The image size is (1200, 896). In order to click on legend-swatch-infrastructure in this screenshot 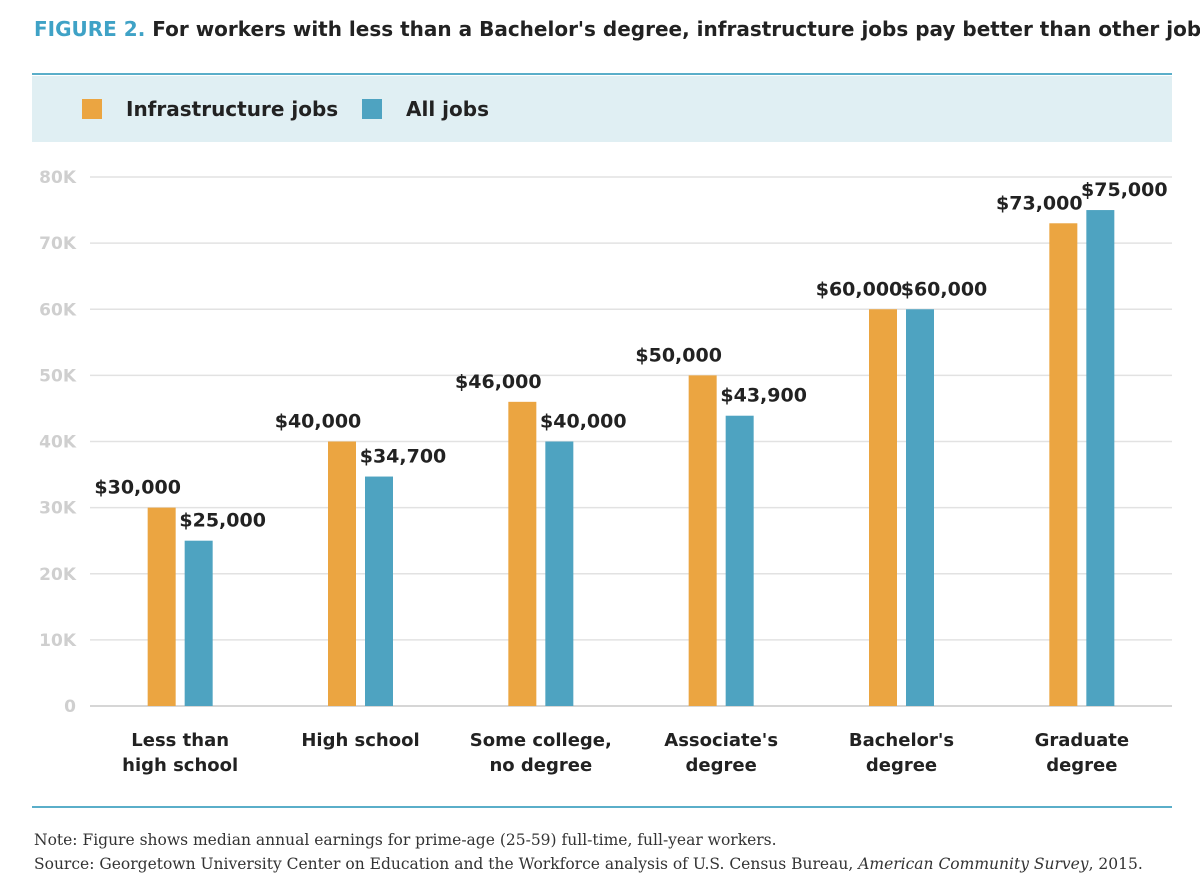, I will do `click(92, 109)`.